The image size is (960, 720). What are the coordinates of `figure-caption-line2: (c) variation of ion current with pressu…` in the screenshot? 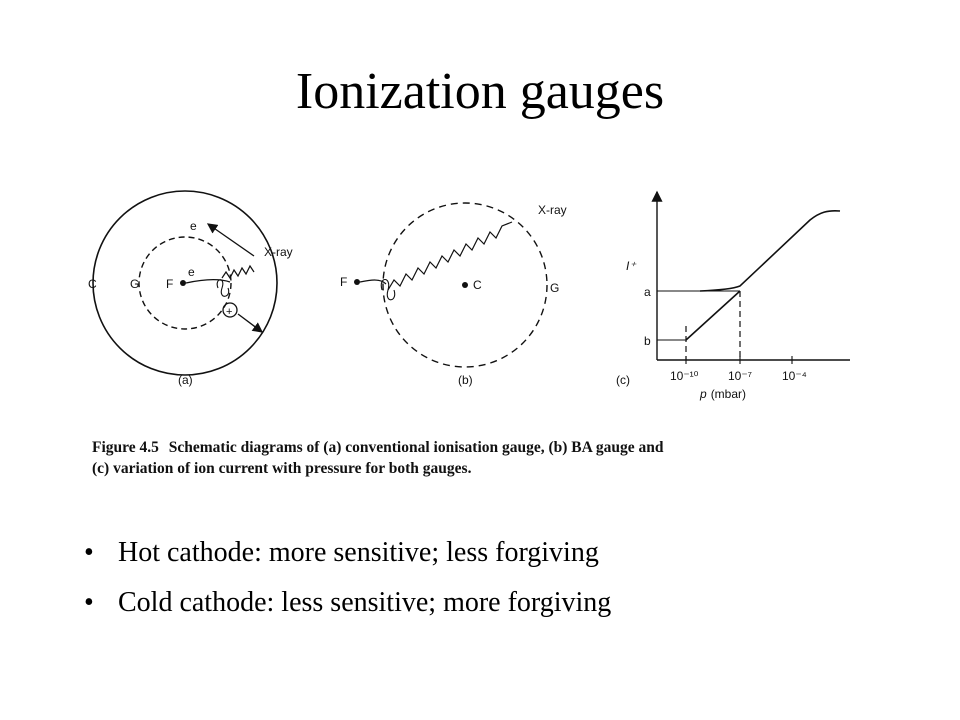 It's located at (282, 468).